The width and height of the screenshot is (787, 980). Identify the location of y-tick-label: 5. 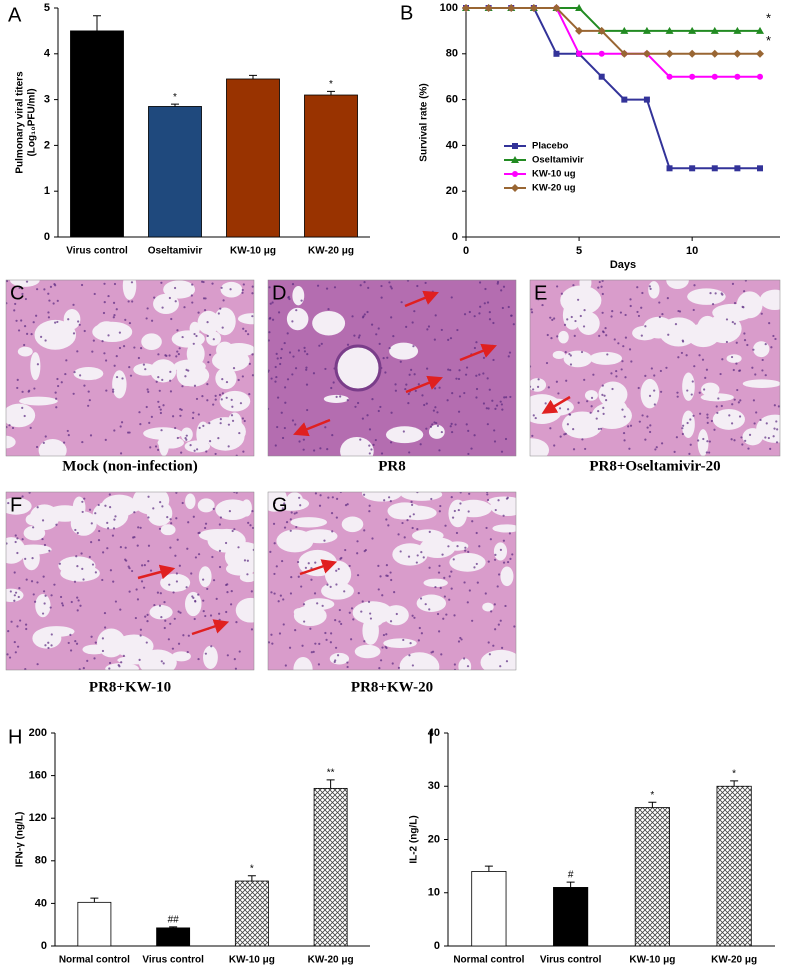
(47, 8).